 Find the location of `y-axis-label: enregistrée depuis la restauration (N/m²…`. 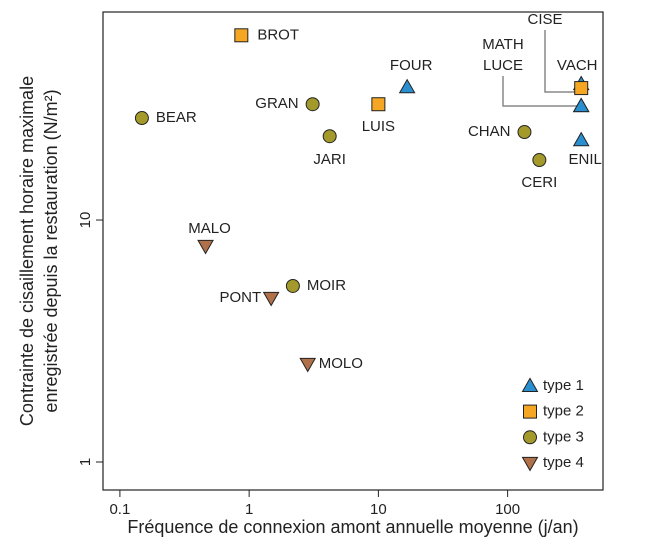

y-axis-label: enregistrée depuis la restauration (N/m²… is located at coordinates (51, 250).